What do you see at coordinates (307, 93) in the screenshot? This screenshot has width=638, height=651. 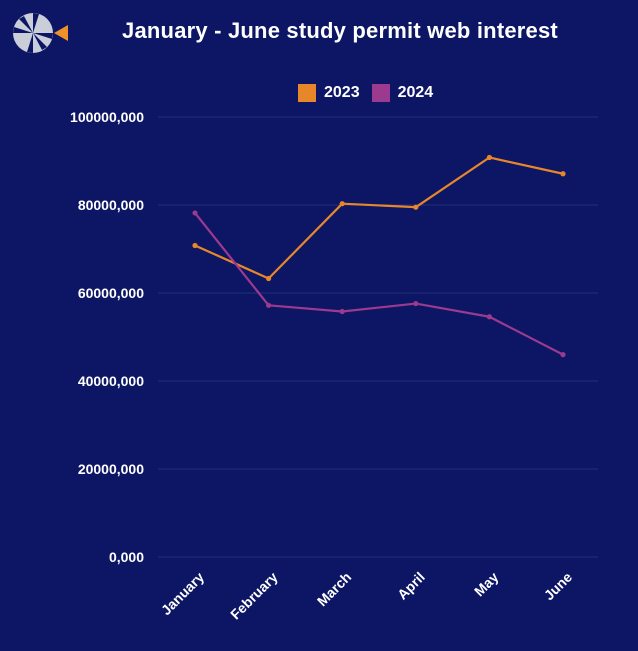 I see `legend-swatch-2023` at bounding box center [307, 93].